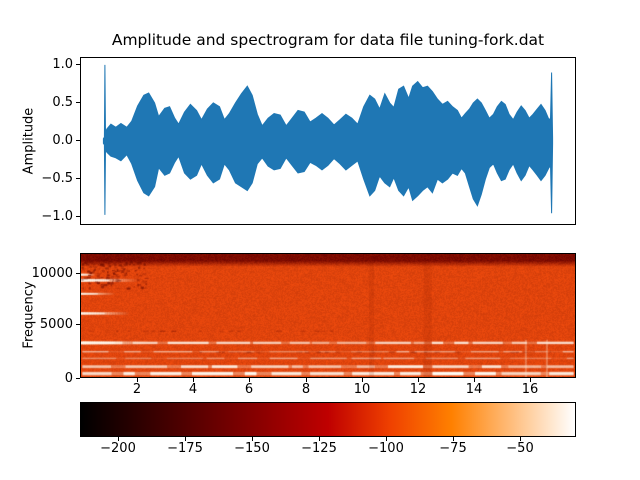  Describe the element at coordinates (62, 102) in the screenshot. I see `amplitude-ytick-1-label: 0.5` at that location.